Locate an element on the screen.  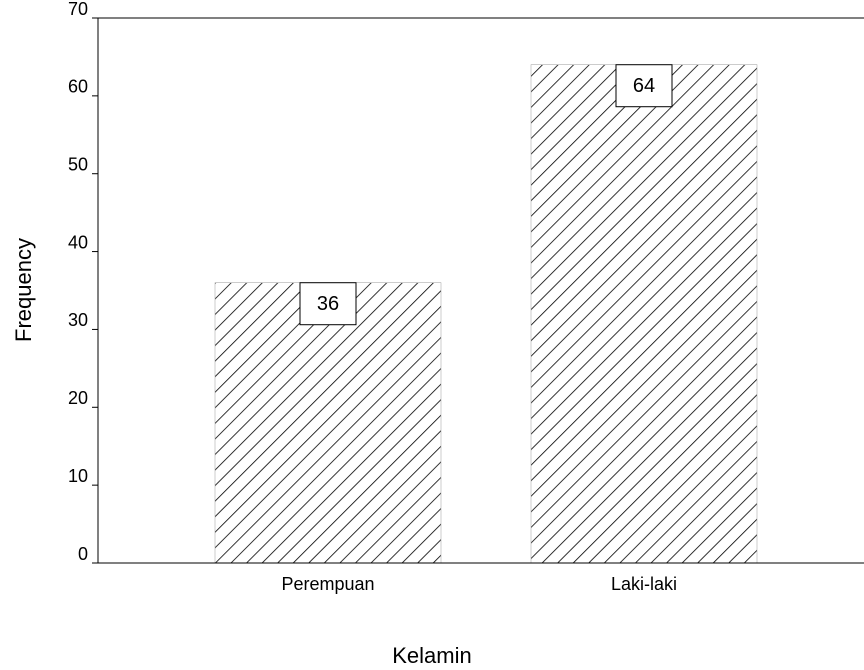
value-label: 64 is located at coordinates (644, 86).